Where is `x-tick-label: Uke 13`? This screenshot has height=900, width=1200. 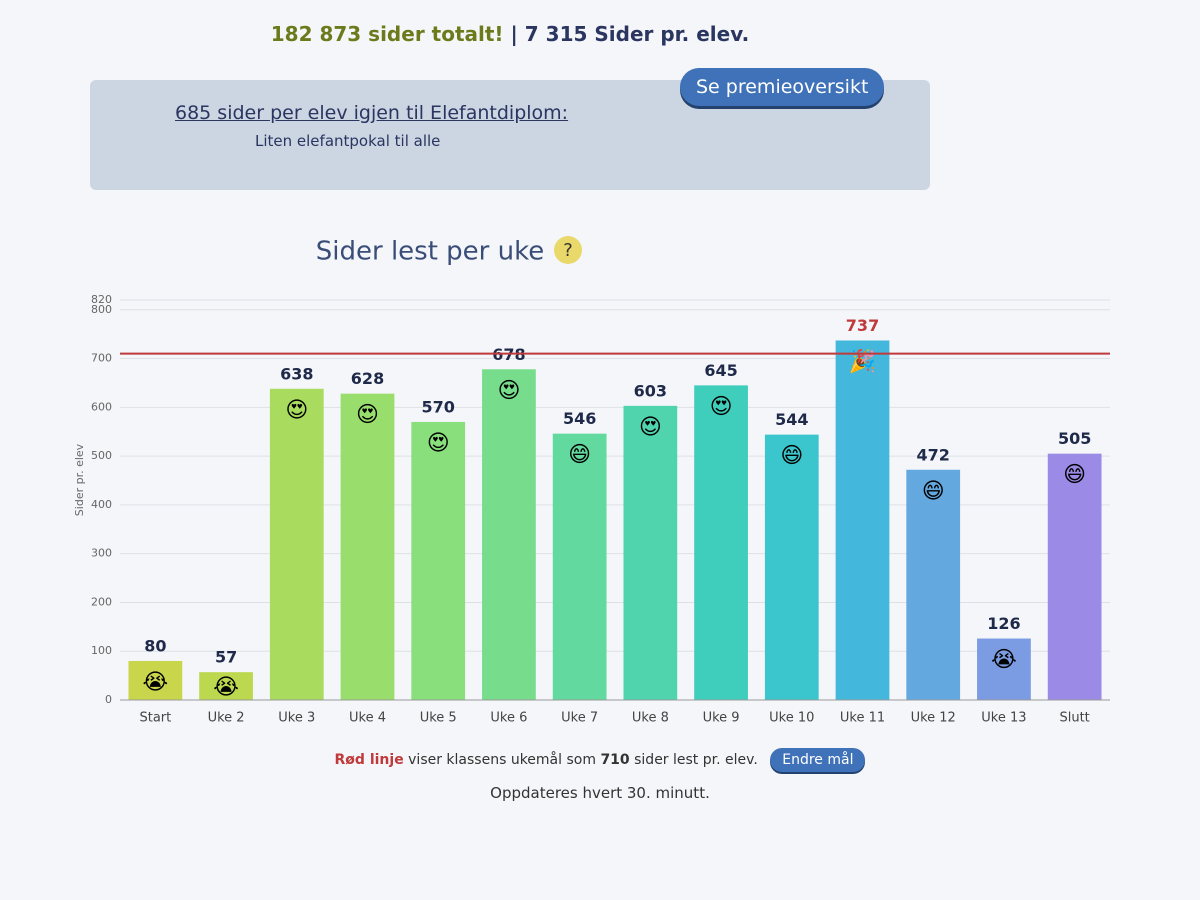 x-tick-label: Uke 13 is located at coordinates (1003, 718).